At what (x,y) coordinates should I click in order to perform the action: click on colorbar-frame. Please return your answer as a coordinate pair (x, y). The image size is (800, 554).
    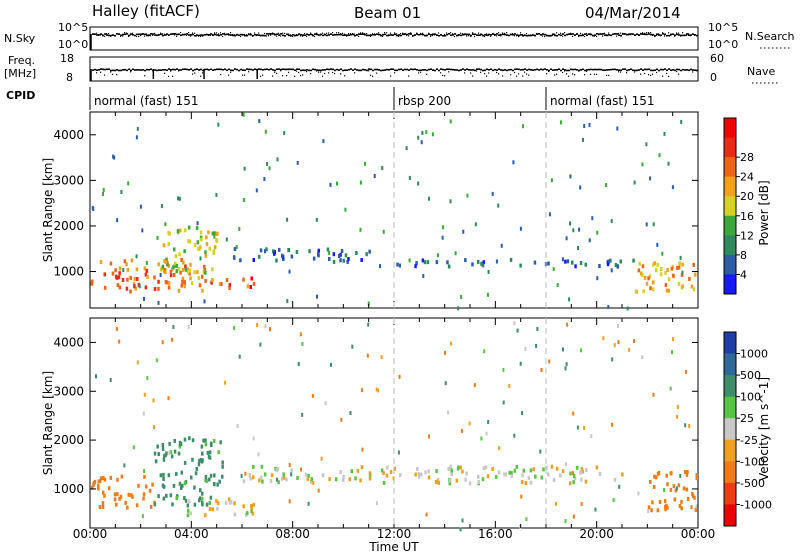
    Looking at the image, I should click on (730, 429).